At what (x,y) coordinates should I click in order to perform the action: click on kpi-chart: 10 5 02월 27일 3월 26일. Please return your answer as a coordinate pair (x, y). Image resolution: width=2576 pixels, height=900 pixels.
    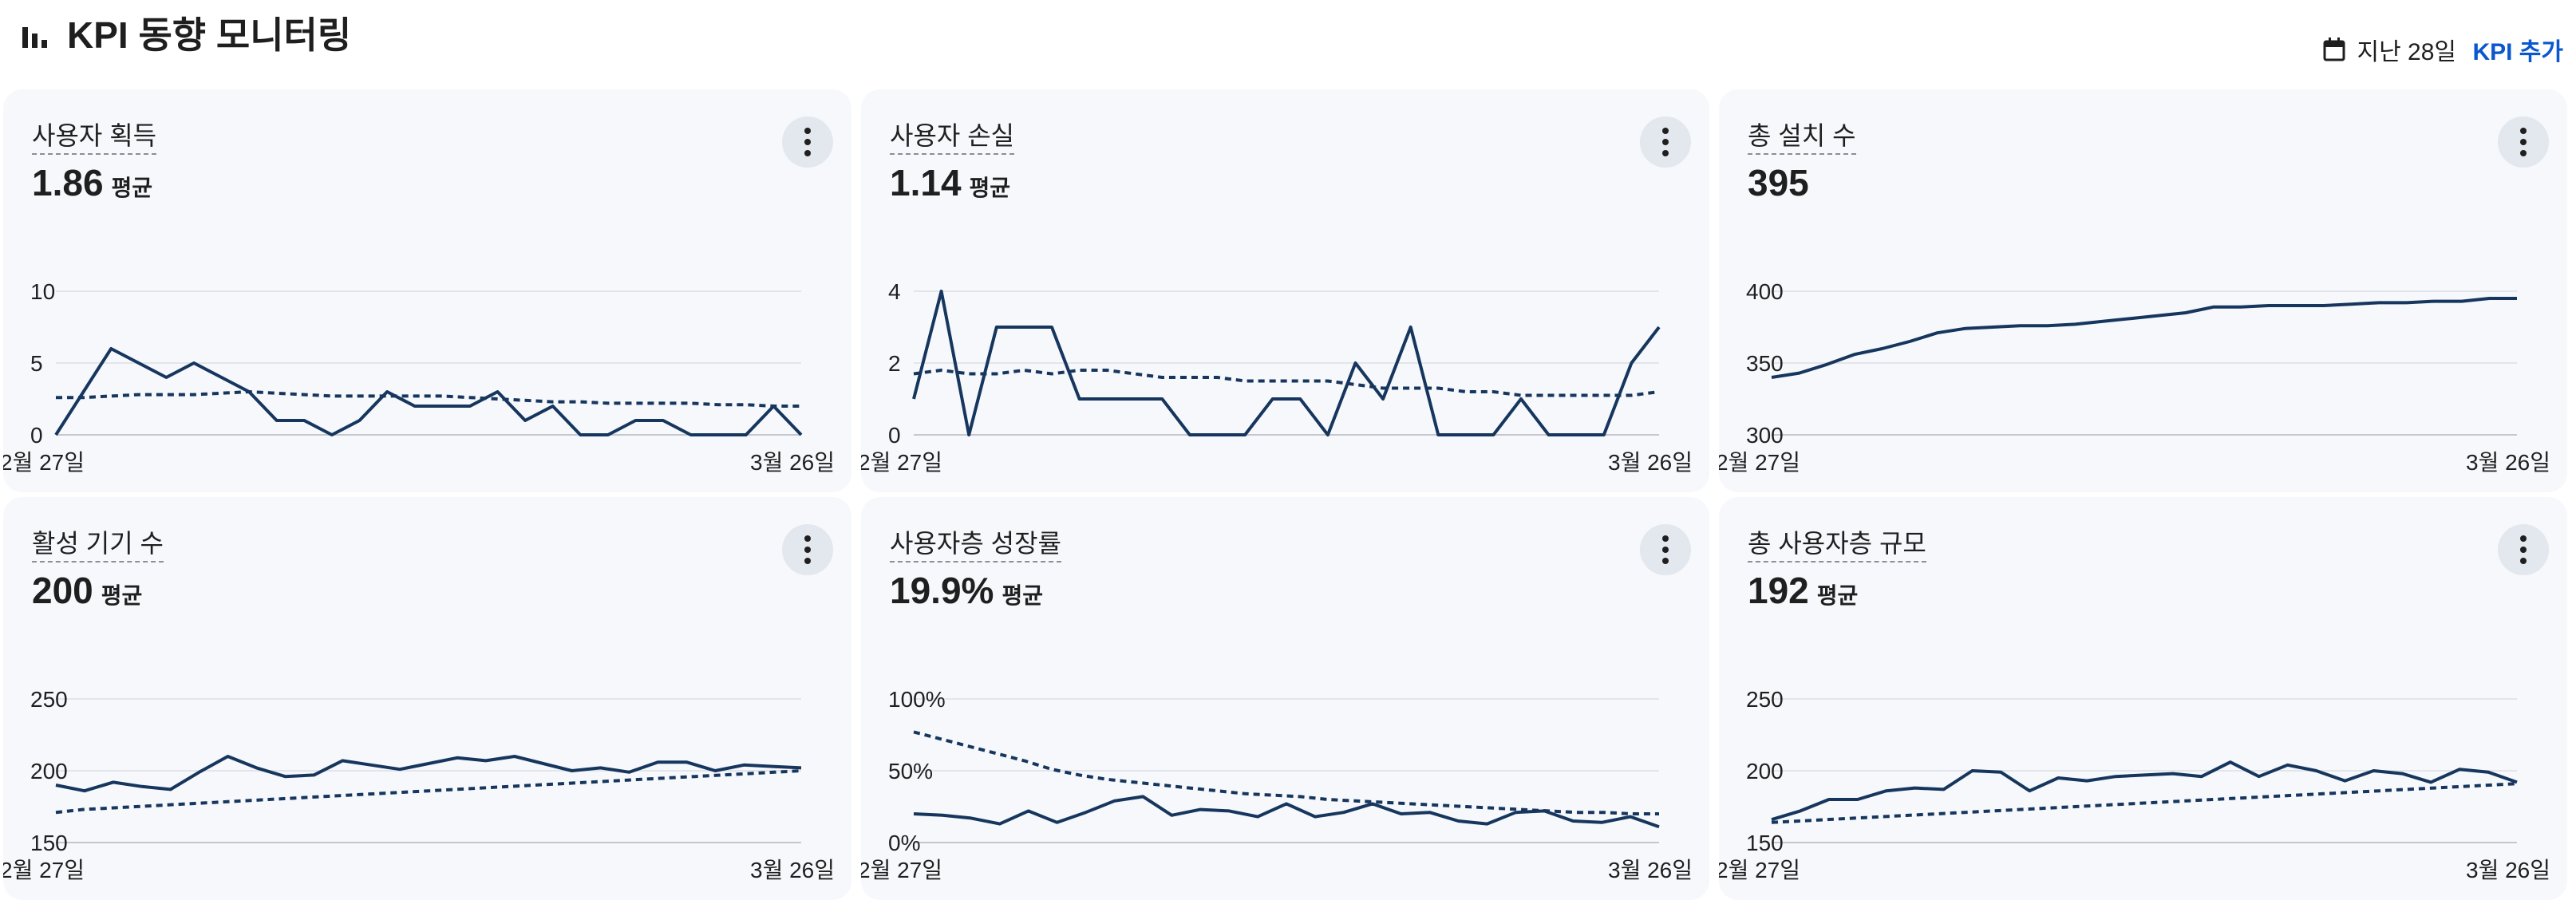
    Looking at the image, I should click on (419, 377).